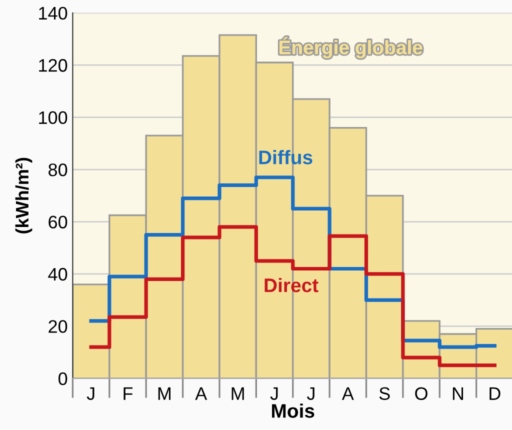  What do you see at coordinates (350, 47) in the screenshot?
I see `series-label: Énergie globale` at bounding box center [350, 47].